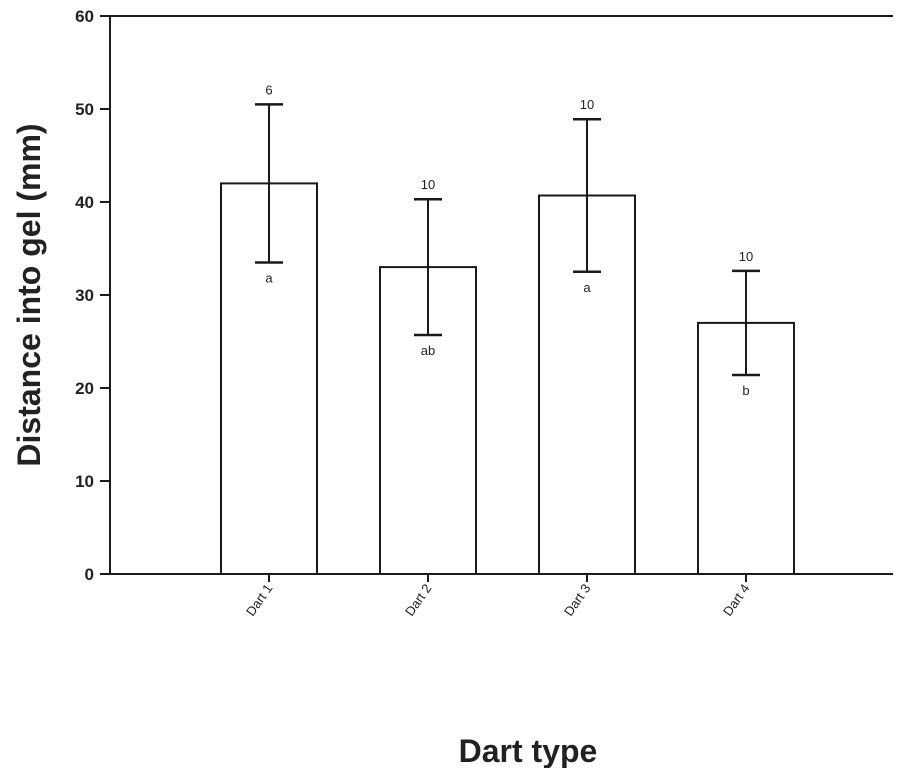  Describe the element at coordinates (84, 481) in the screenshot. I see `y-tick-label: 10` at that location.